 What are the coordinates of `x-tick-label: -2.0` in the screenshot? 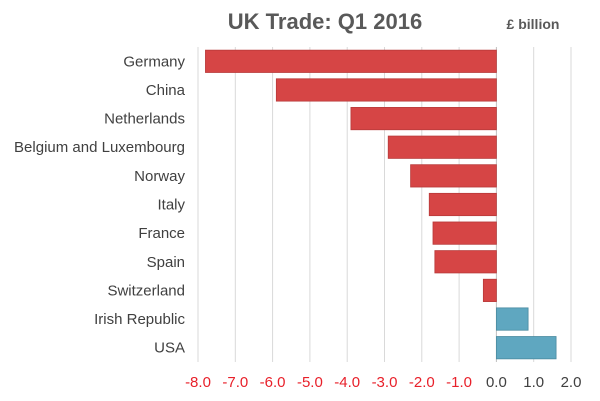 It's located at (422, 382).